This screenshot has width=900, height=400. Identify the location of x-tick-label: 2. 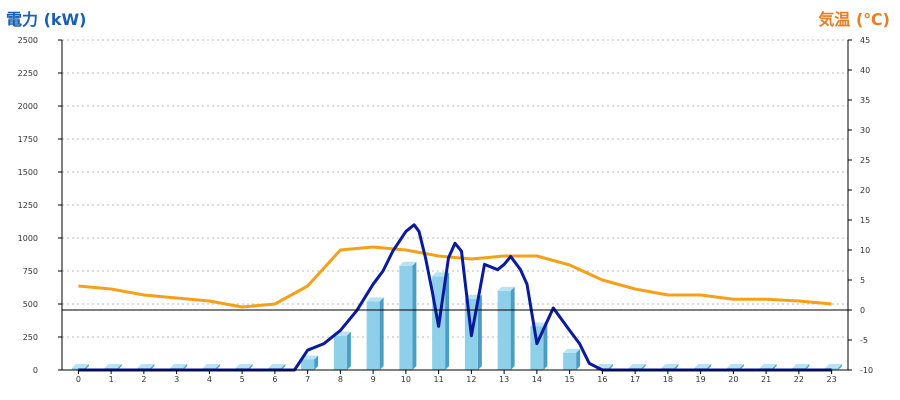
(143, 379).